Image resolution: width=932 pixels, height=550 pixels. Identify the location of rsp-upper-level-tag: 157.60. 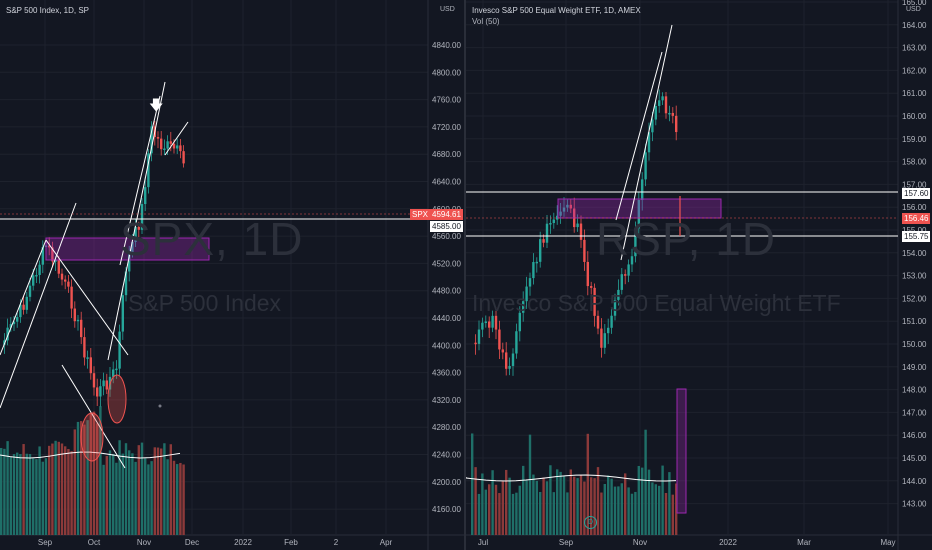
(916, 193).